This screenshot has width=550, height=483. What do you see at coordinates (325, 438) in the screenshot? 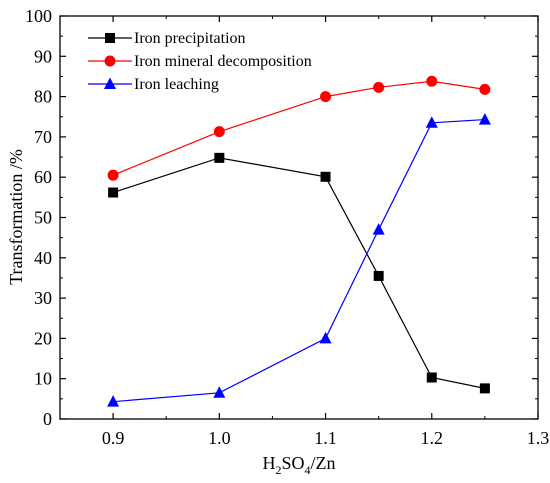
I see `x-tick-label: 1.1` at bounding box center [325, 438].